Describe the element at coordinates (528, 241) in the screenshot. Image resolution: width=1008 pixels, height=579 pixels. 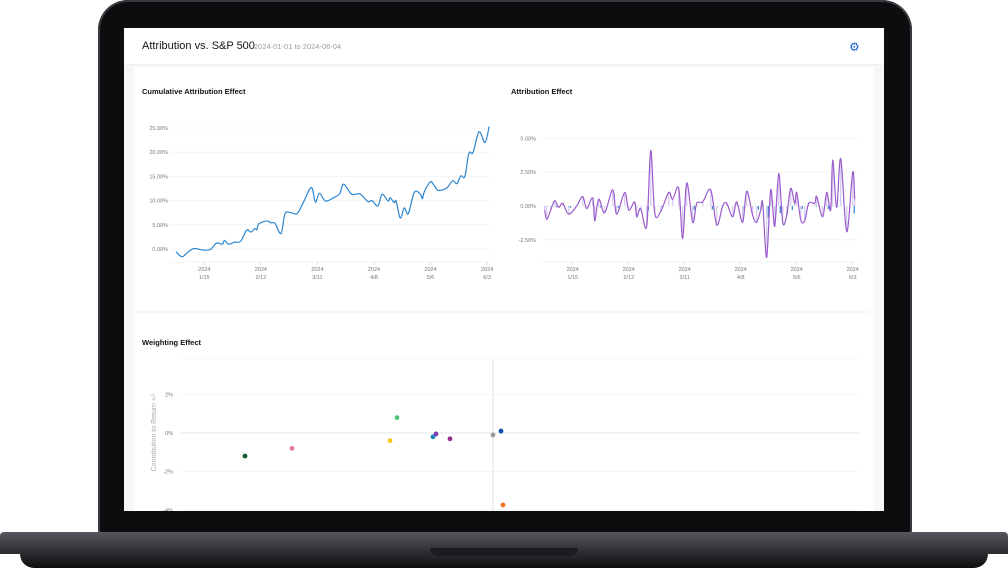
I see `y-tick-label: -2.50%` at that location.